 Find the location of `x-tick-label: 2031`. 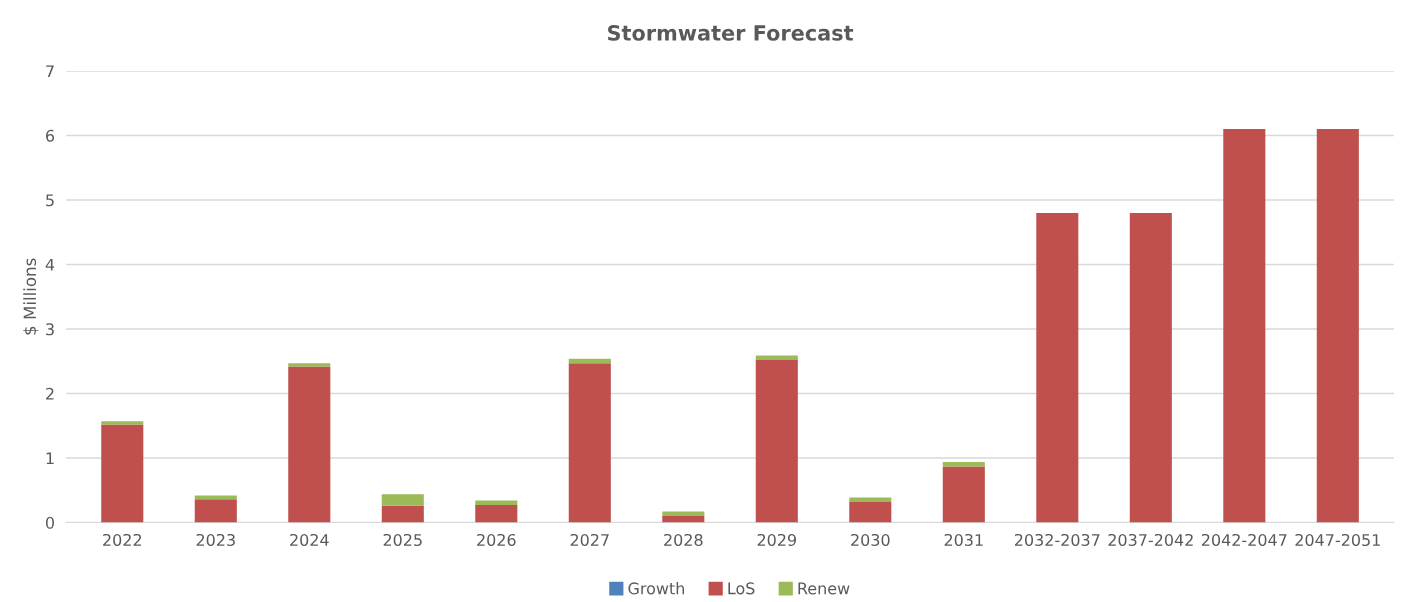

x-tick-label: 2031 is located at coordinates (963, 540).